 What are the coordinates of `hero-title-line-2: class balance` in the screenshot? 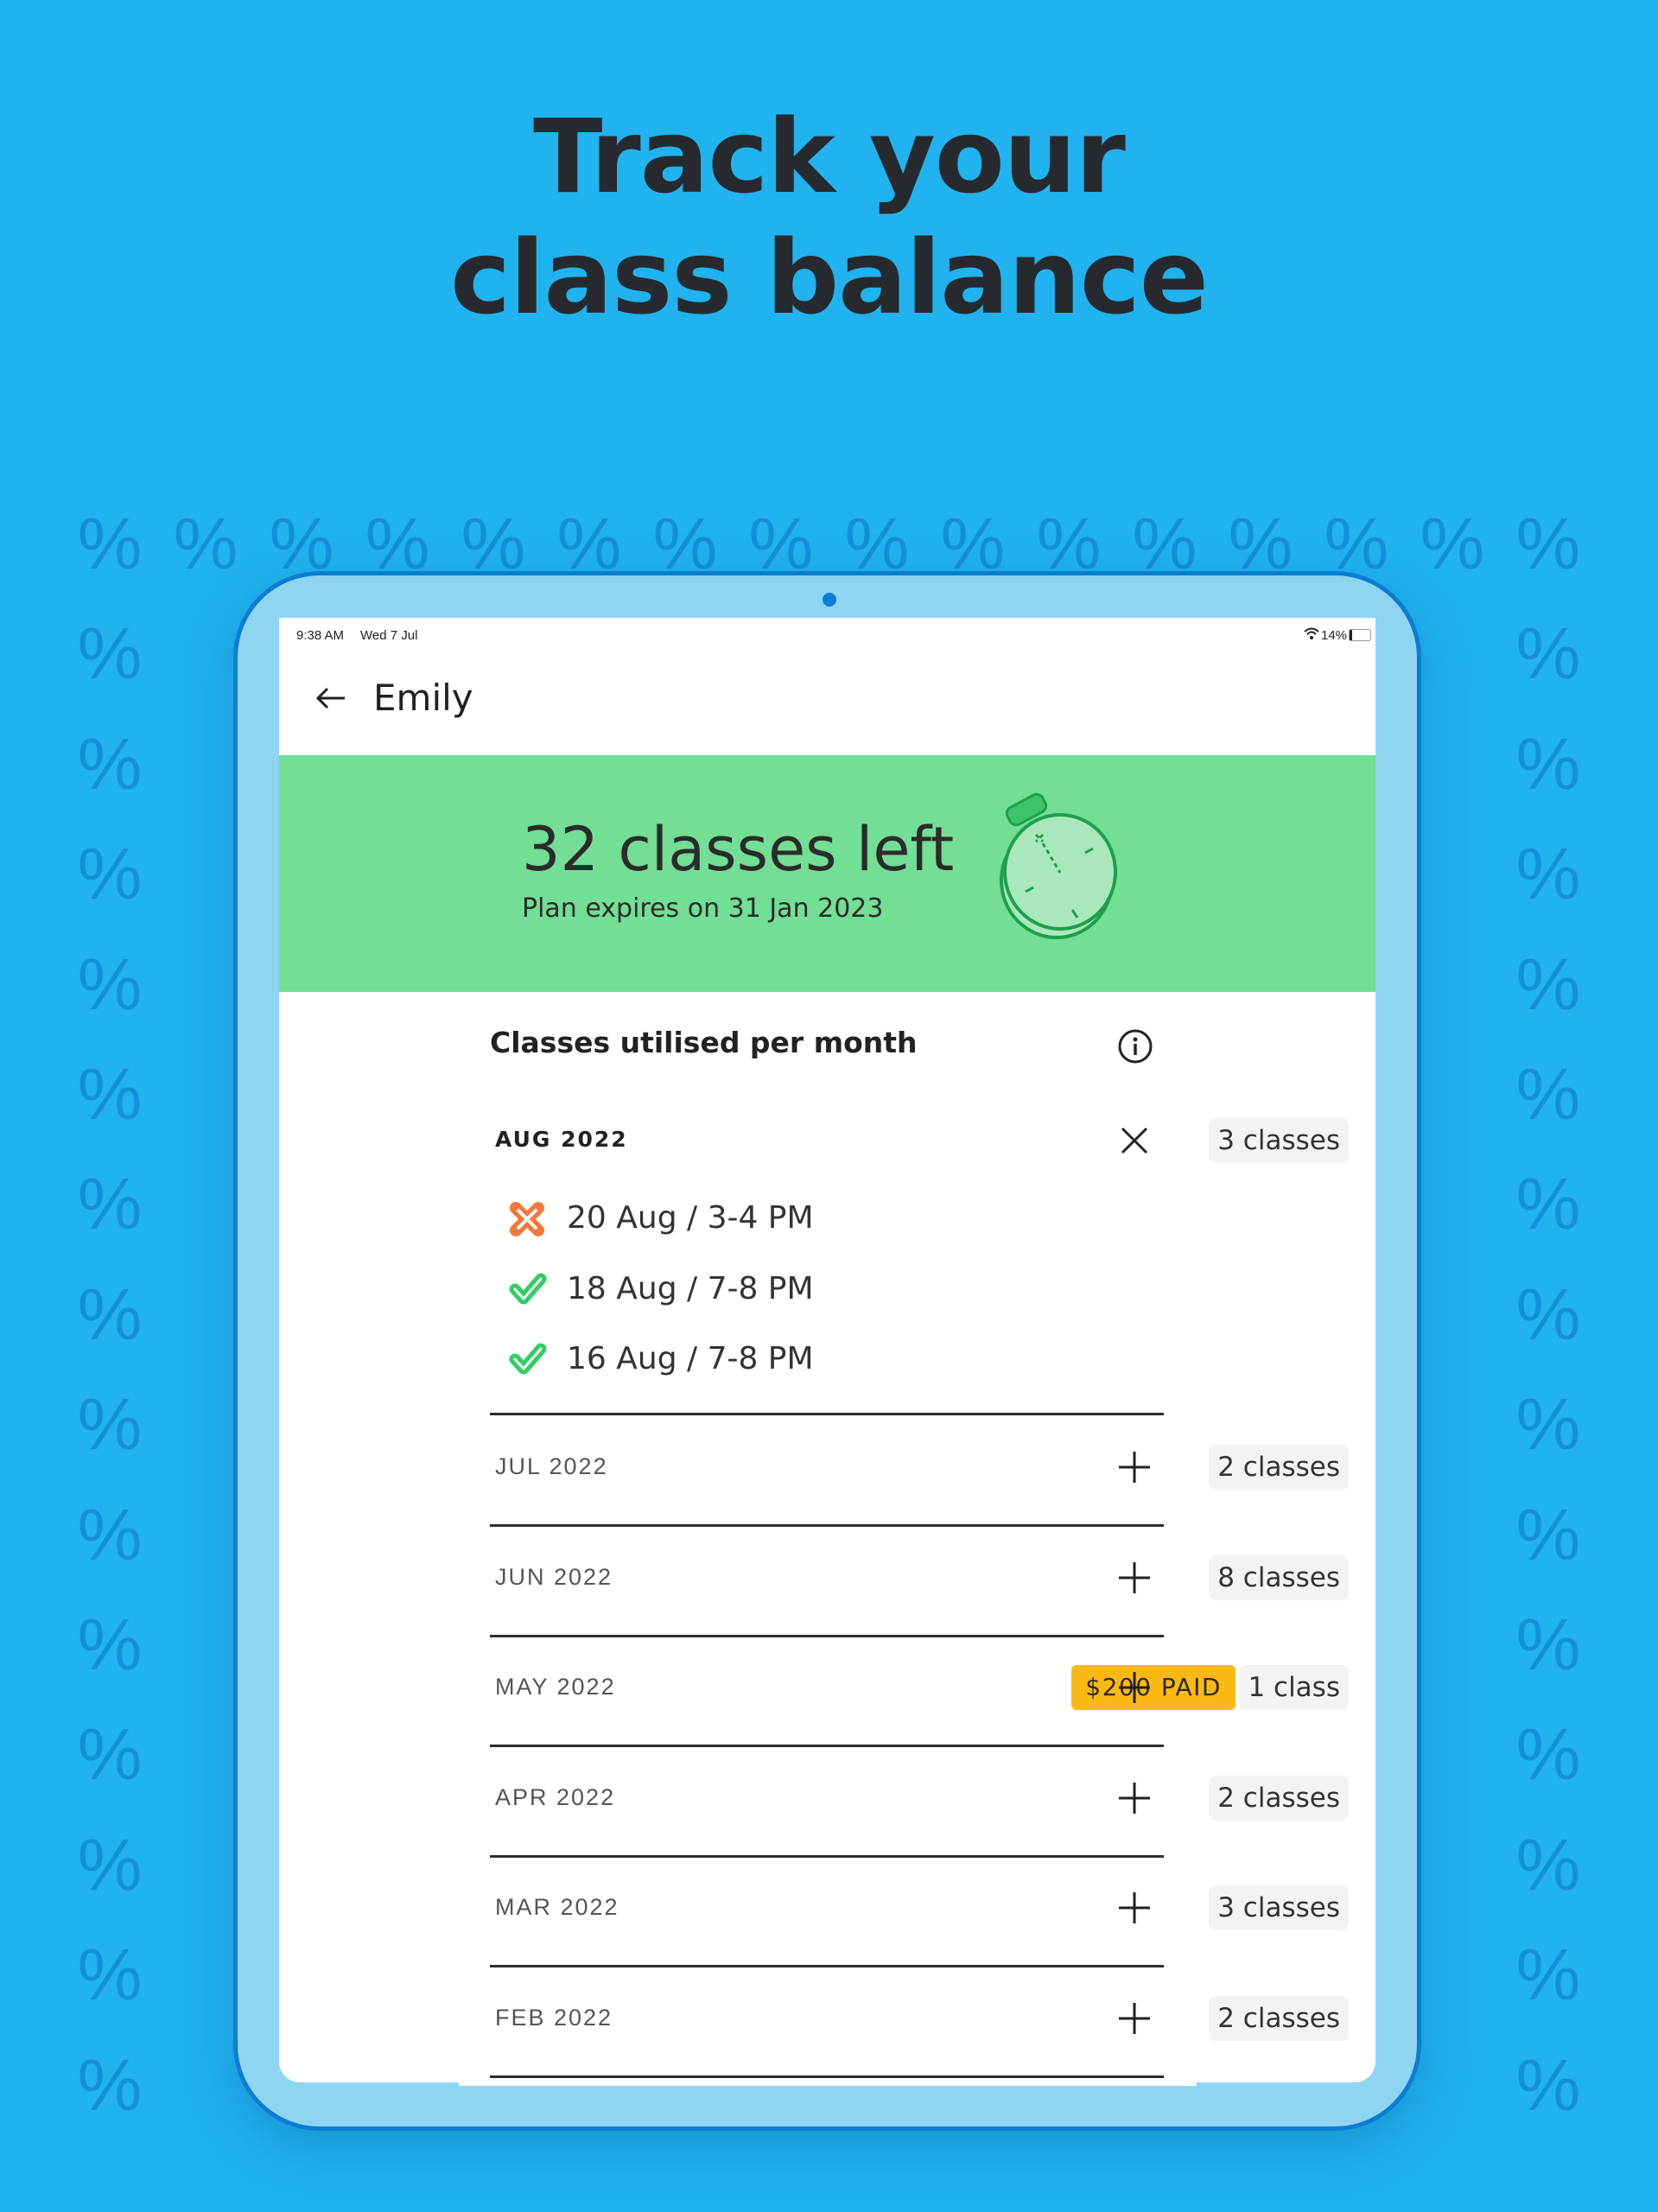 It's located at (829, 277).